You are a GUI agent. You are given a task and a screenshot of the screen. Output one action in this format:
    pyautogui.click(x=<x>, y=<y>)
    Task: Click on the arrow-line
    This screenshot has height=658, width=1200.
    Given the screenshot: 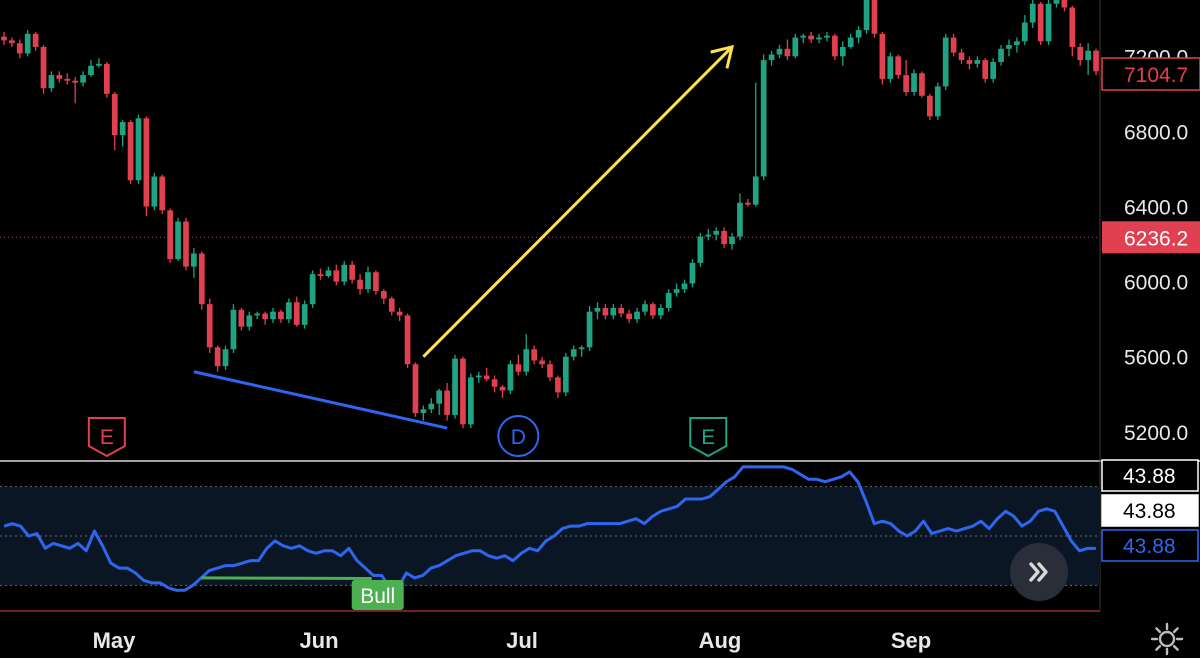 What is the action you would take?
    pyautogui.click(x=578, y=201)
    